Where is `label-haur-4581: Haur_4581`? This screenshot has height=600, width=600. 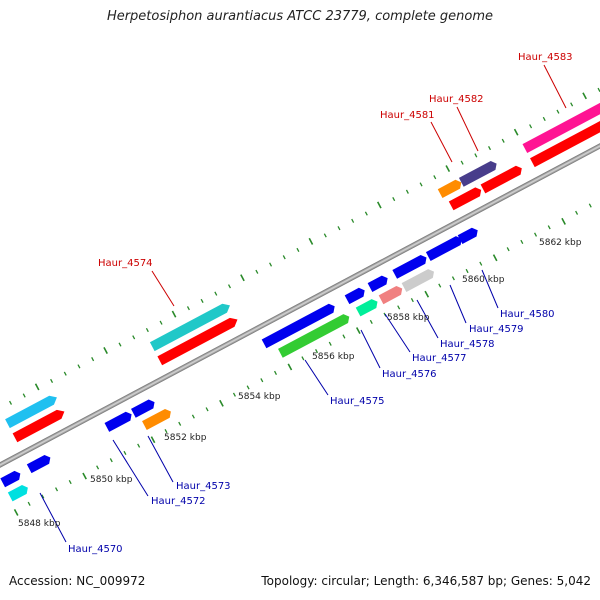 label-haur-4581: Haur_4581 is located at coordinates (416, 136).